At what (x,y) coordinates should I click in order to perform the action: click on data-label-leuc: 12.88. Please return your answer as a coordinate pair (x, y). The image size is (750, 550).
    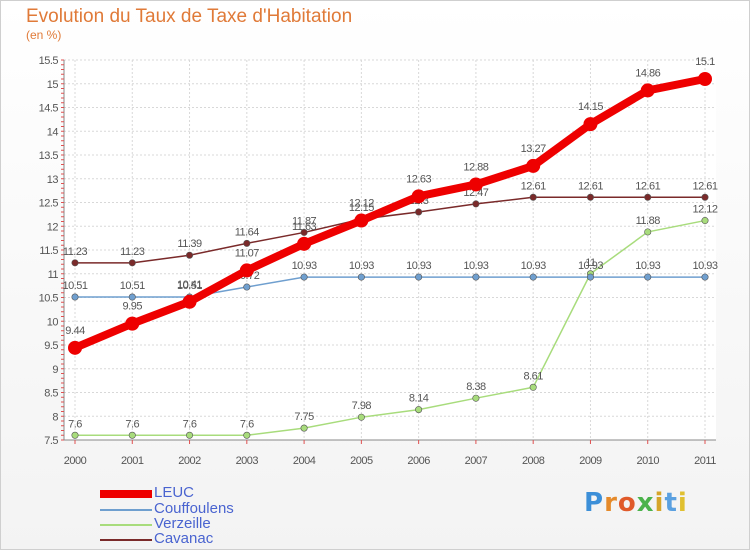
    Looking at the image, I should click on (475, 167).